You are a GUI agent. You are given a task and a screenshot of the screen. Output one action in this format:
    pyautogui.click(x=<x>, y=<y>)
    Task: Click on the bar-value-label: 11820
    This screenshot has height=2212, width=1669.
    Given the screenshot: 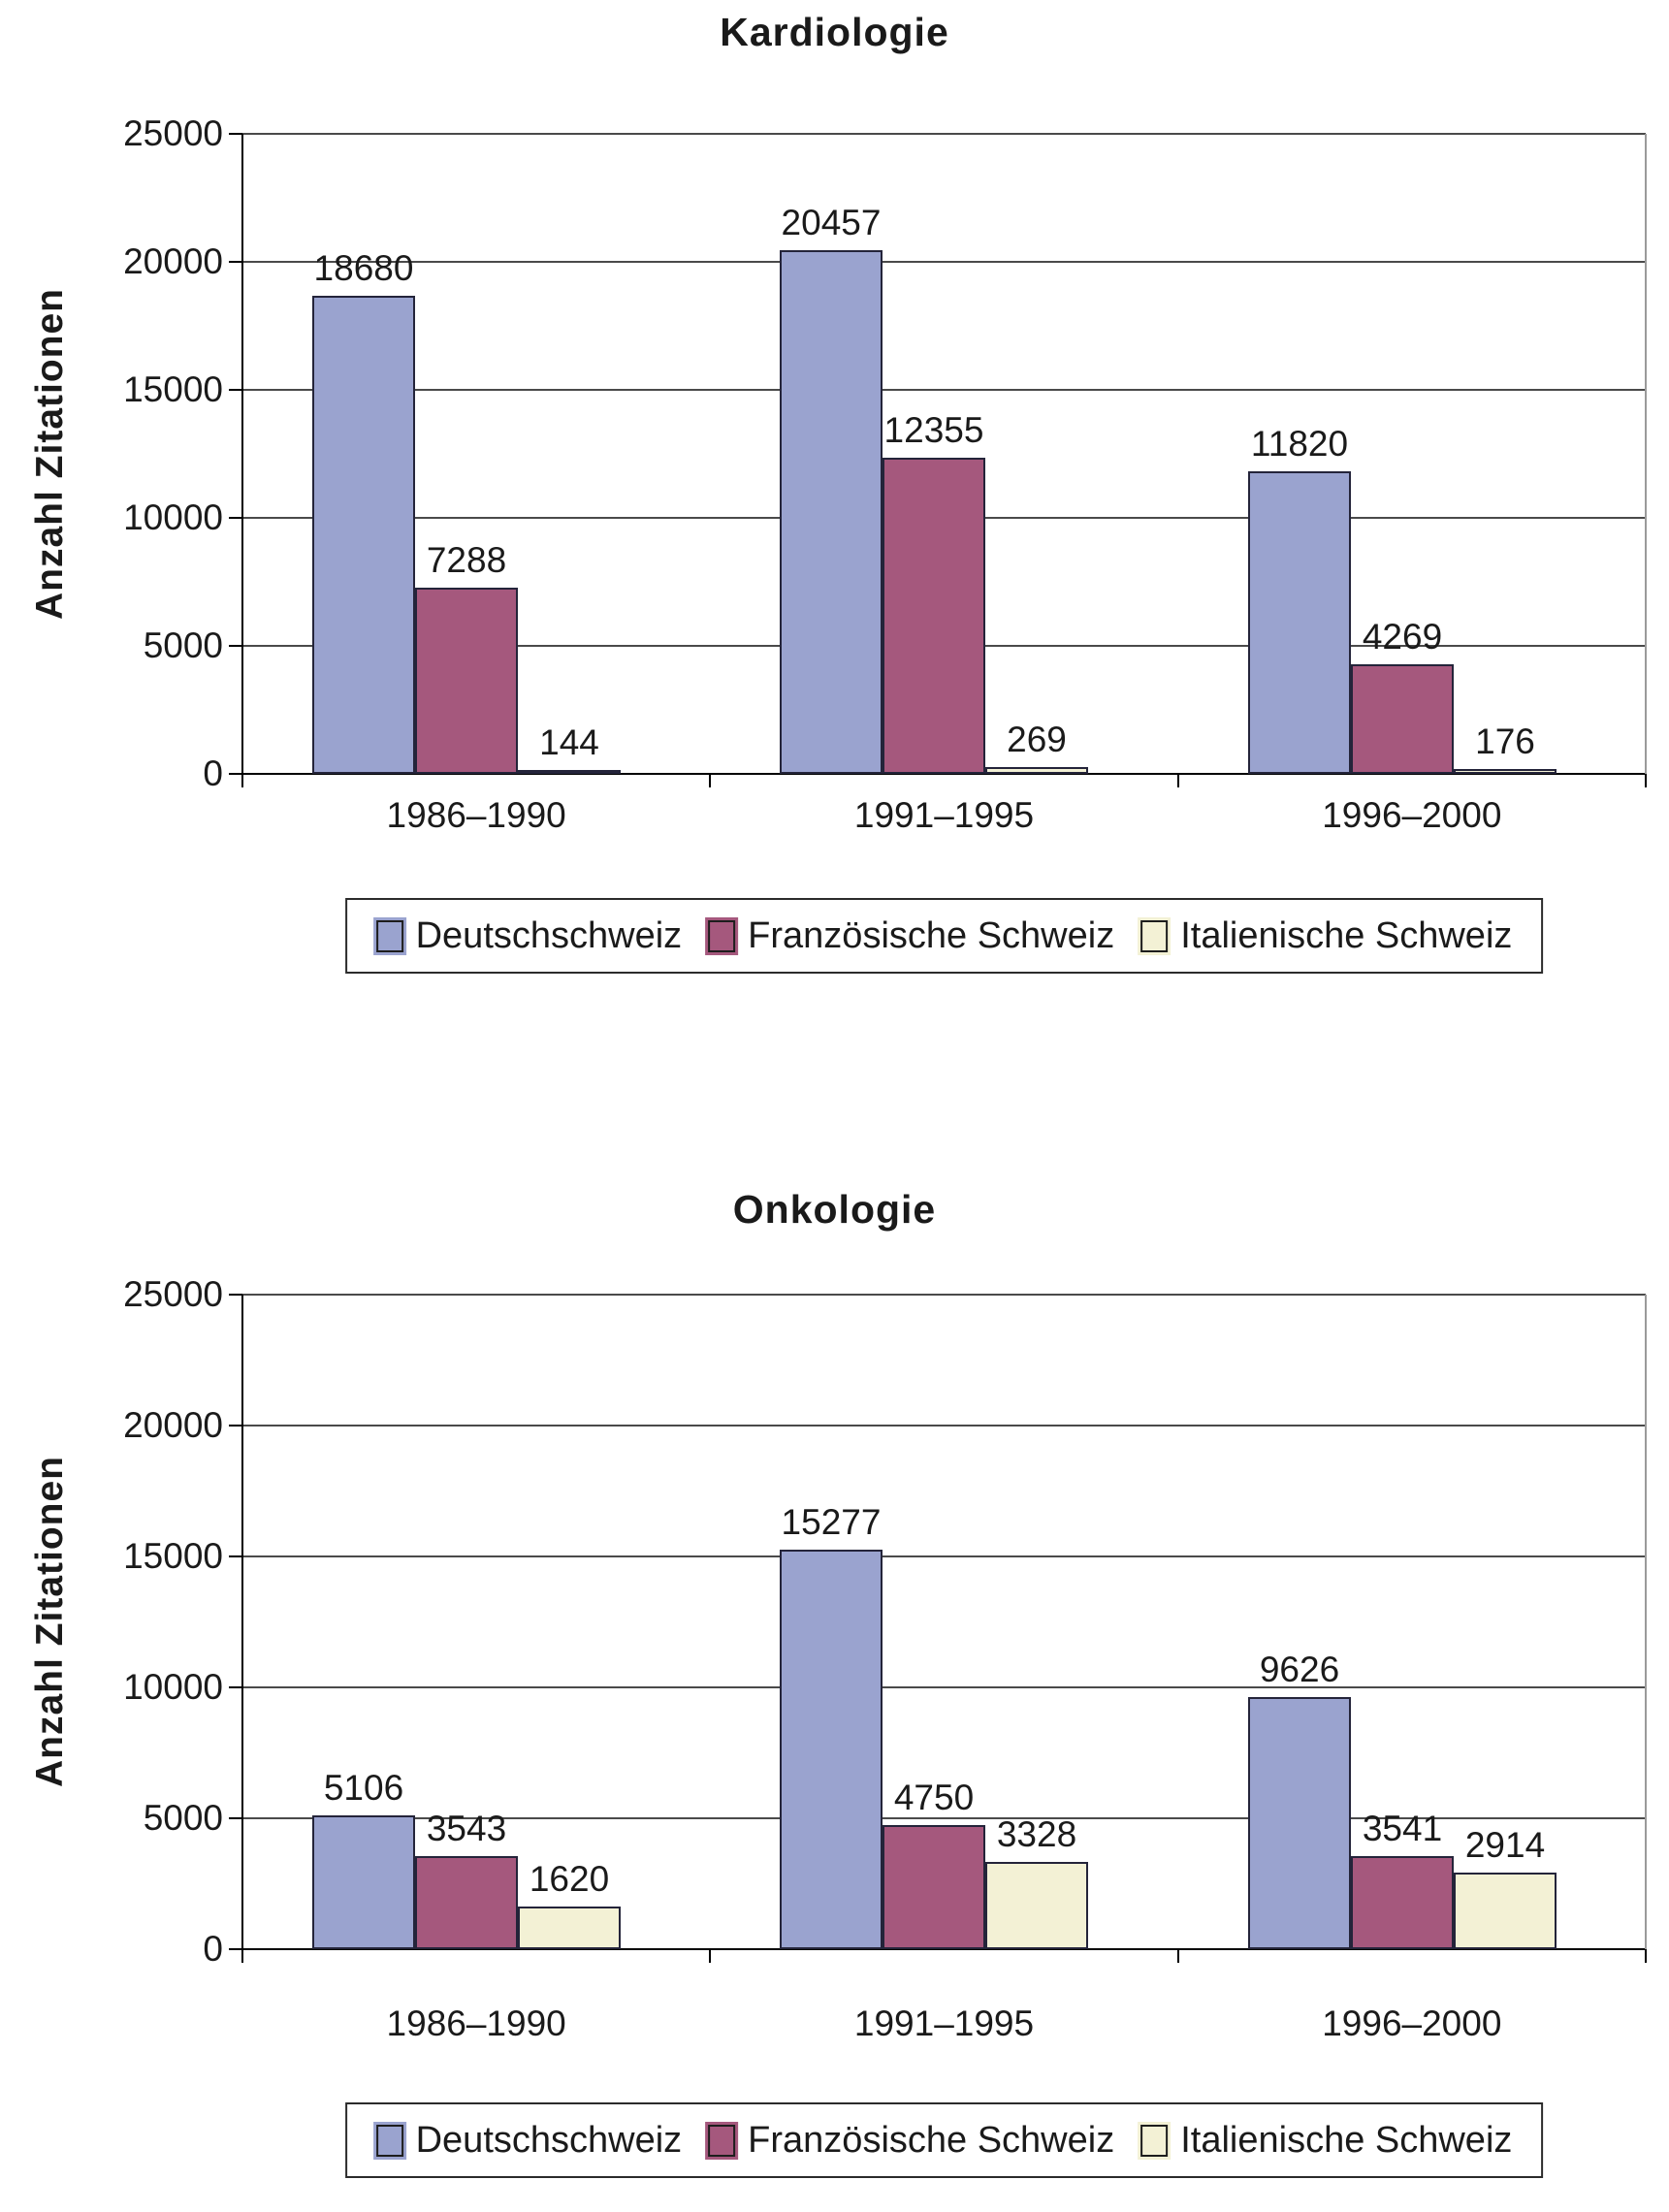 What is the action you would take?
    pyautogui.click(x=1299, y=444)
    